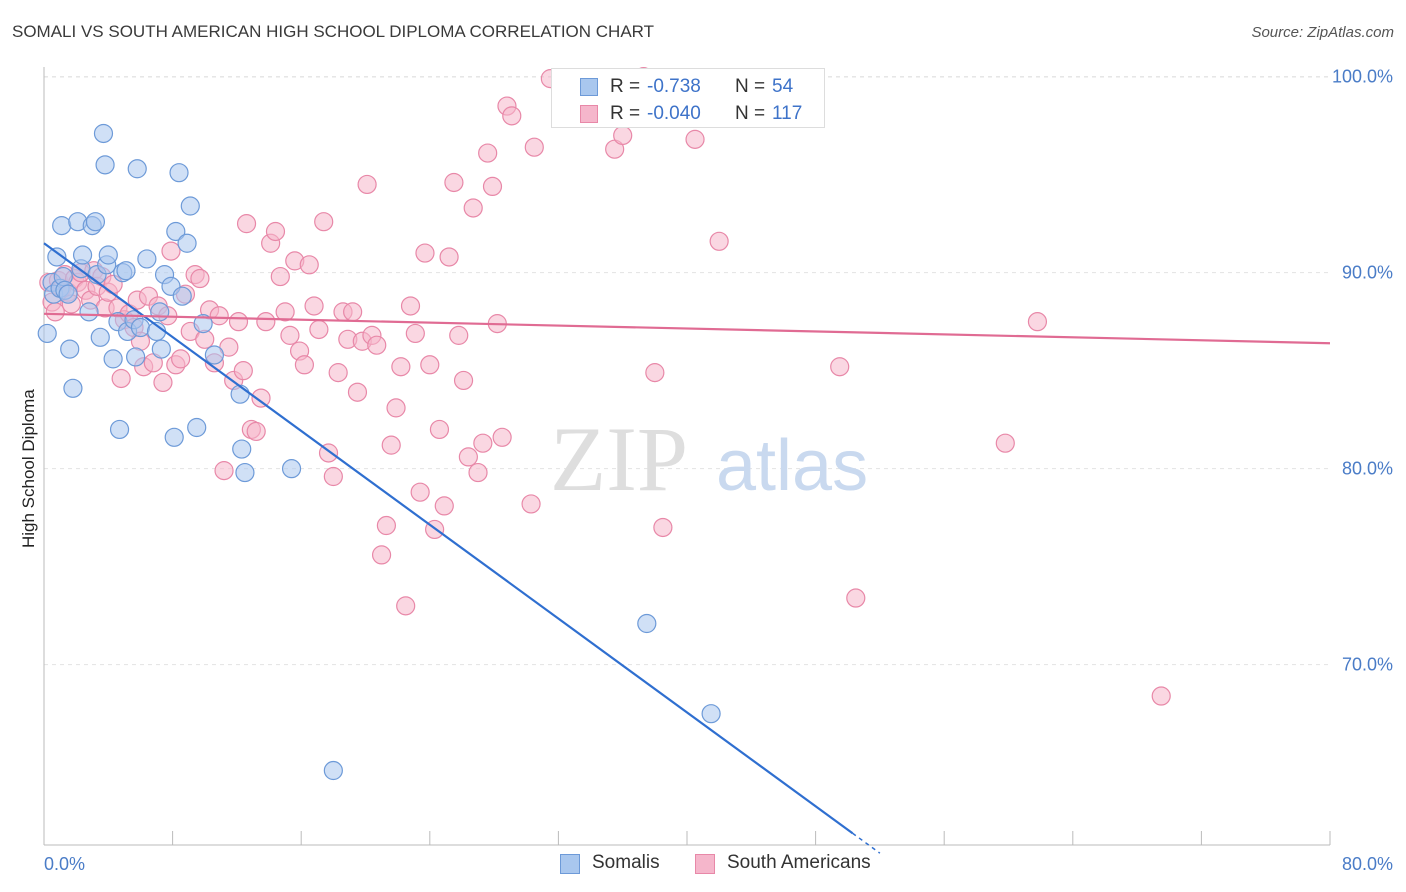 This screenshot has width=1406, height=892. What do you see at coordinates (866, 843) in the screenshot?
I see `somalis-trend-extension` at bounding box center [866, 843].